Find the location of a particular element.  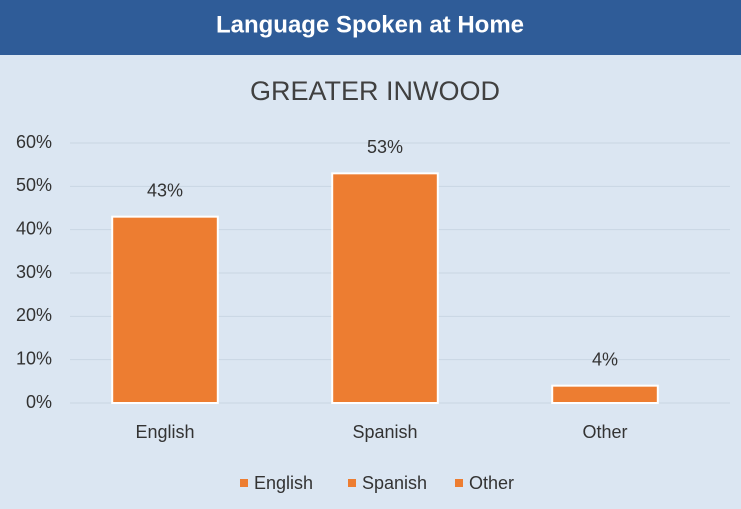

y-tick-label: 60% is located at coordinates (34, 142).